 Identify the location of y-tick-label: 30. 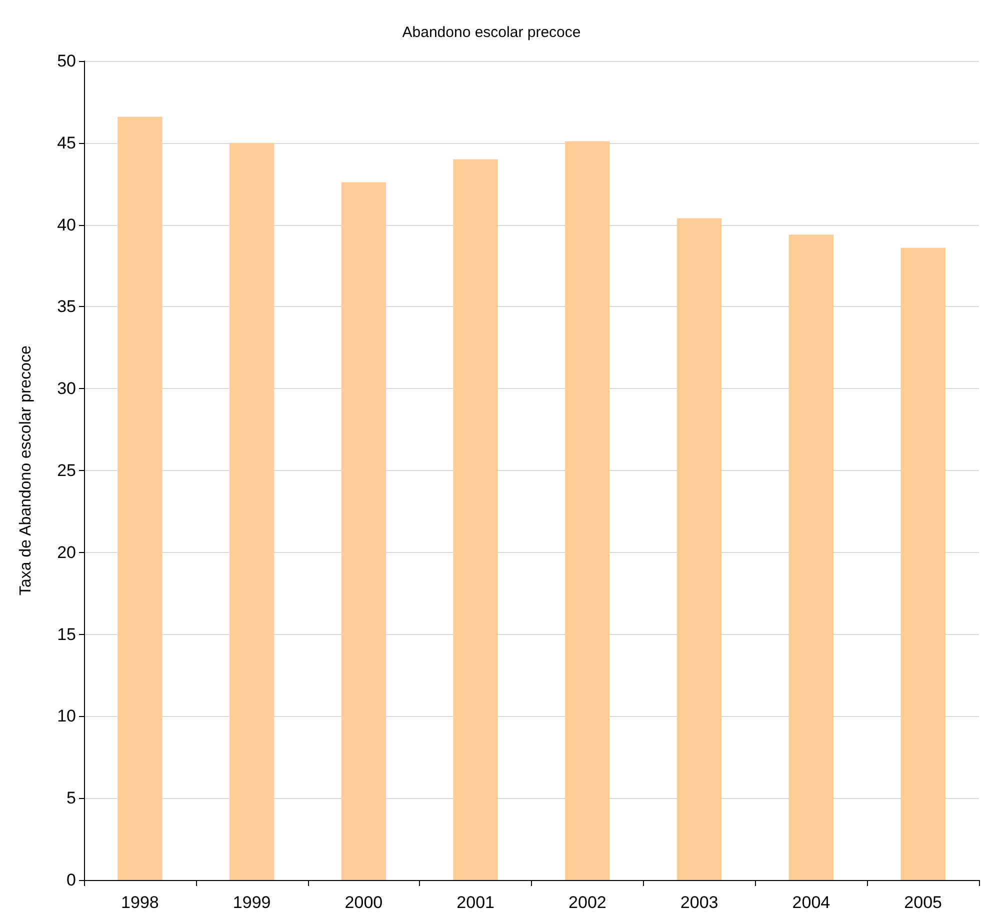
(66, 388).